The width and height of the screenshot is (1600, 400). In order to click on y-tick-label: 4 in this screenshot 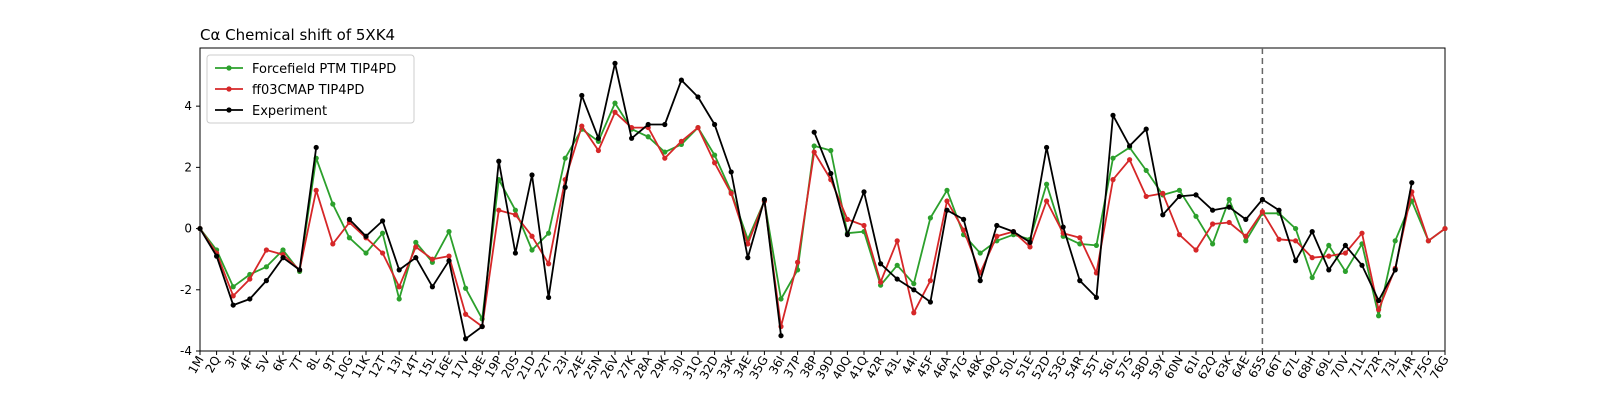, I will do `click(188, 106)`.